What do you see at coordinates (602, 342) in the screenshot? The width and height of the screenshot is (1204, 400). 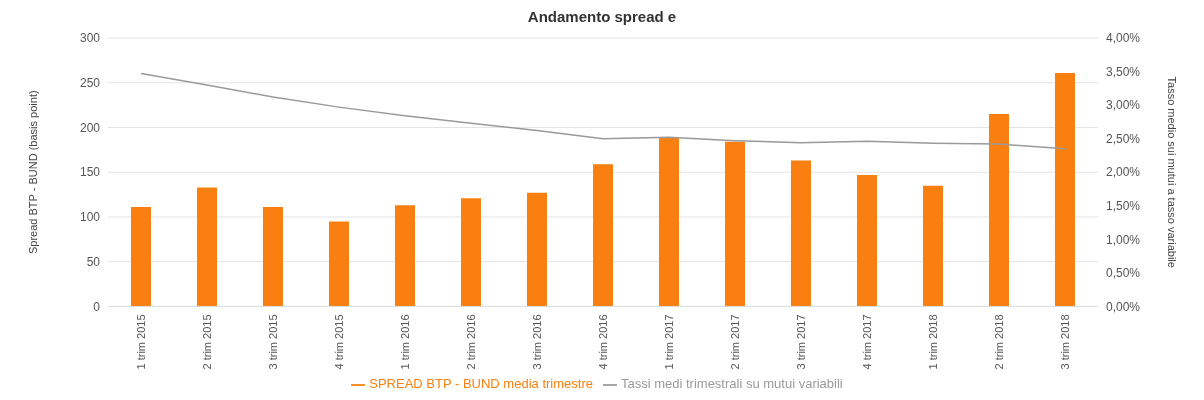 I see `x-tick-label: 4 trim 2016` at bounding box center [602, 342].